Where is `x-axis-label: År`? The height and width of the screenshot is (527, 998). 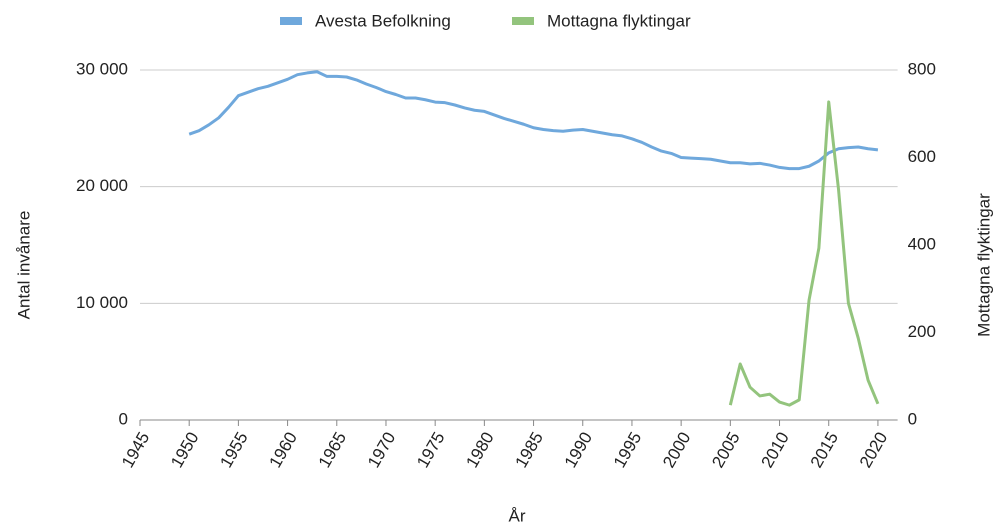
x-axis-label: År is located at coordinates (517, 515).